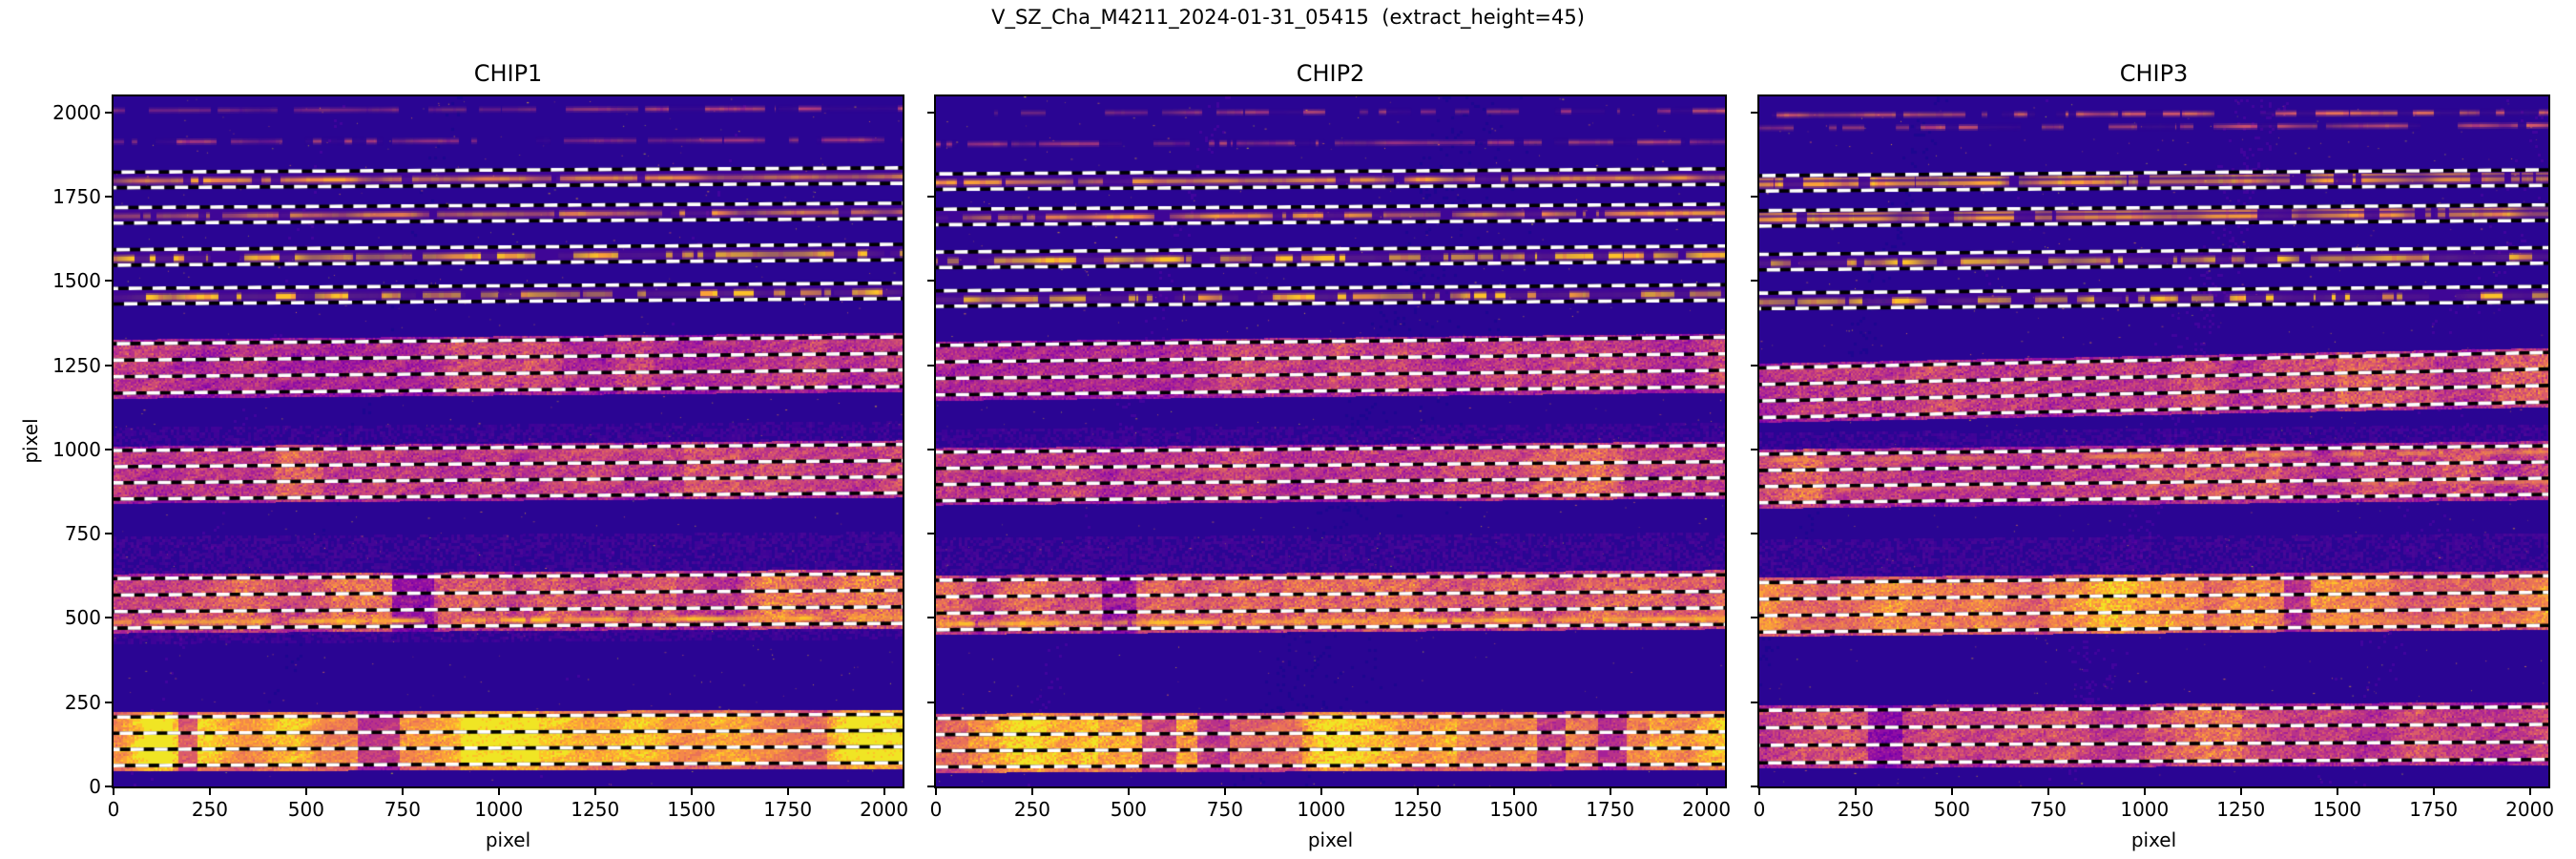 Image resolution: width=2576 pixels, height=859 pixels. What do you see at coordinates (76, 365) in the screenshot?
I see `y-tick-label: 1250` at bounding box center [76, 365].